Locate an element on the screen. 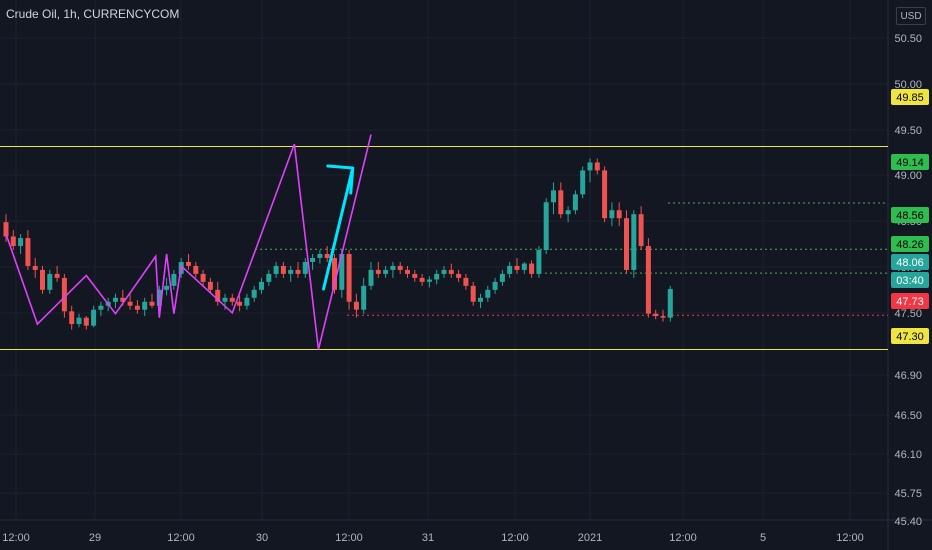  y-tick-label: 46.90 is located at coordinates (908, 376).